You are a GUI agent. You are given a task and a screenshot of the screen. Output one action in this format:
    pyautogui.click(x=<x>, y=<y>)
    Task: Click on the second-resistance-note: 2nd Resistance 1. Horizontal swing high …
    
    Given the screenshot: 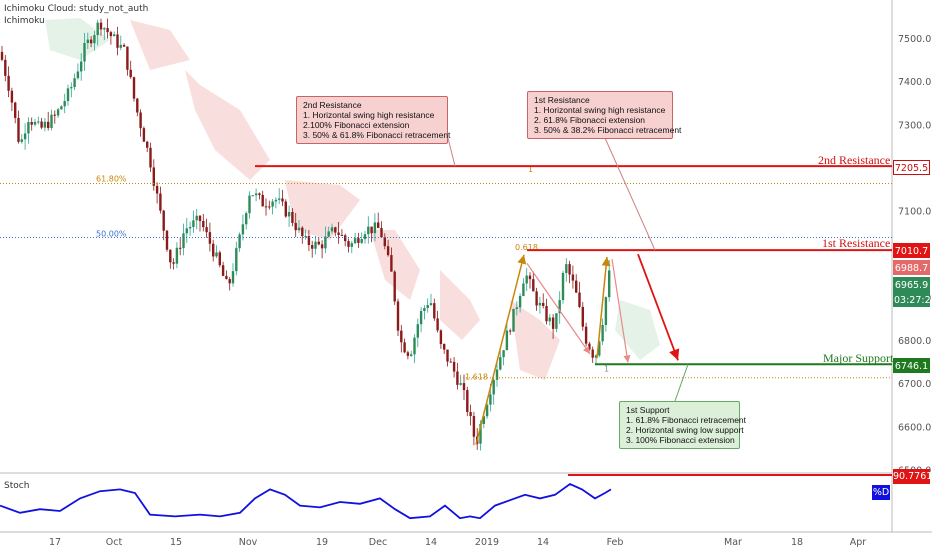 What is the action you would take?
    pyautogui.click(x=373, y=120)
    